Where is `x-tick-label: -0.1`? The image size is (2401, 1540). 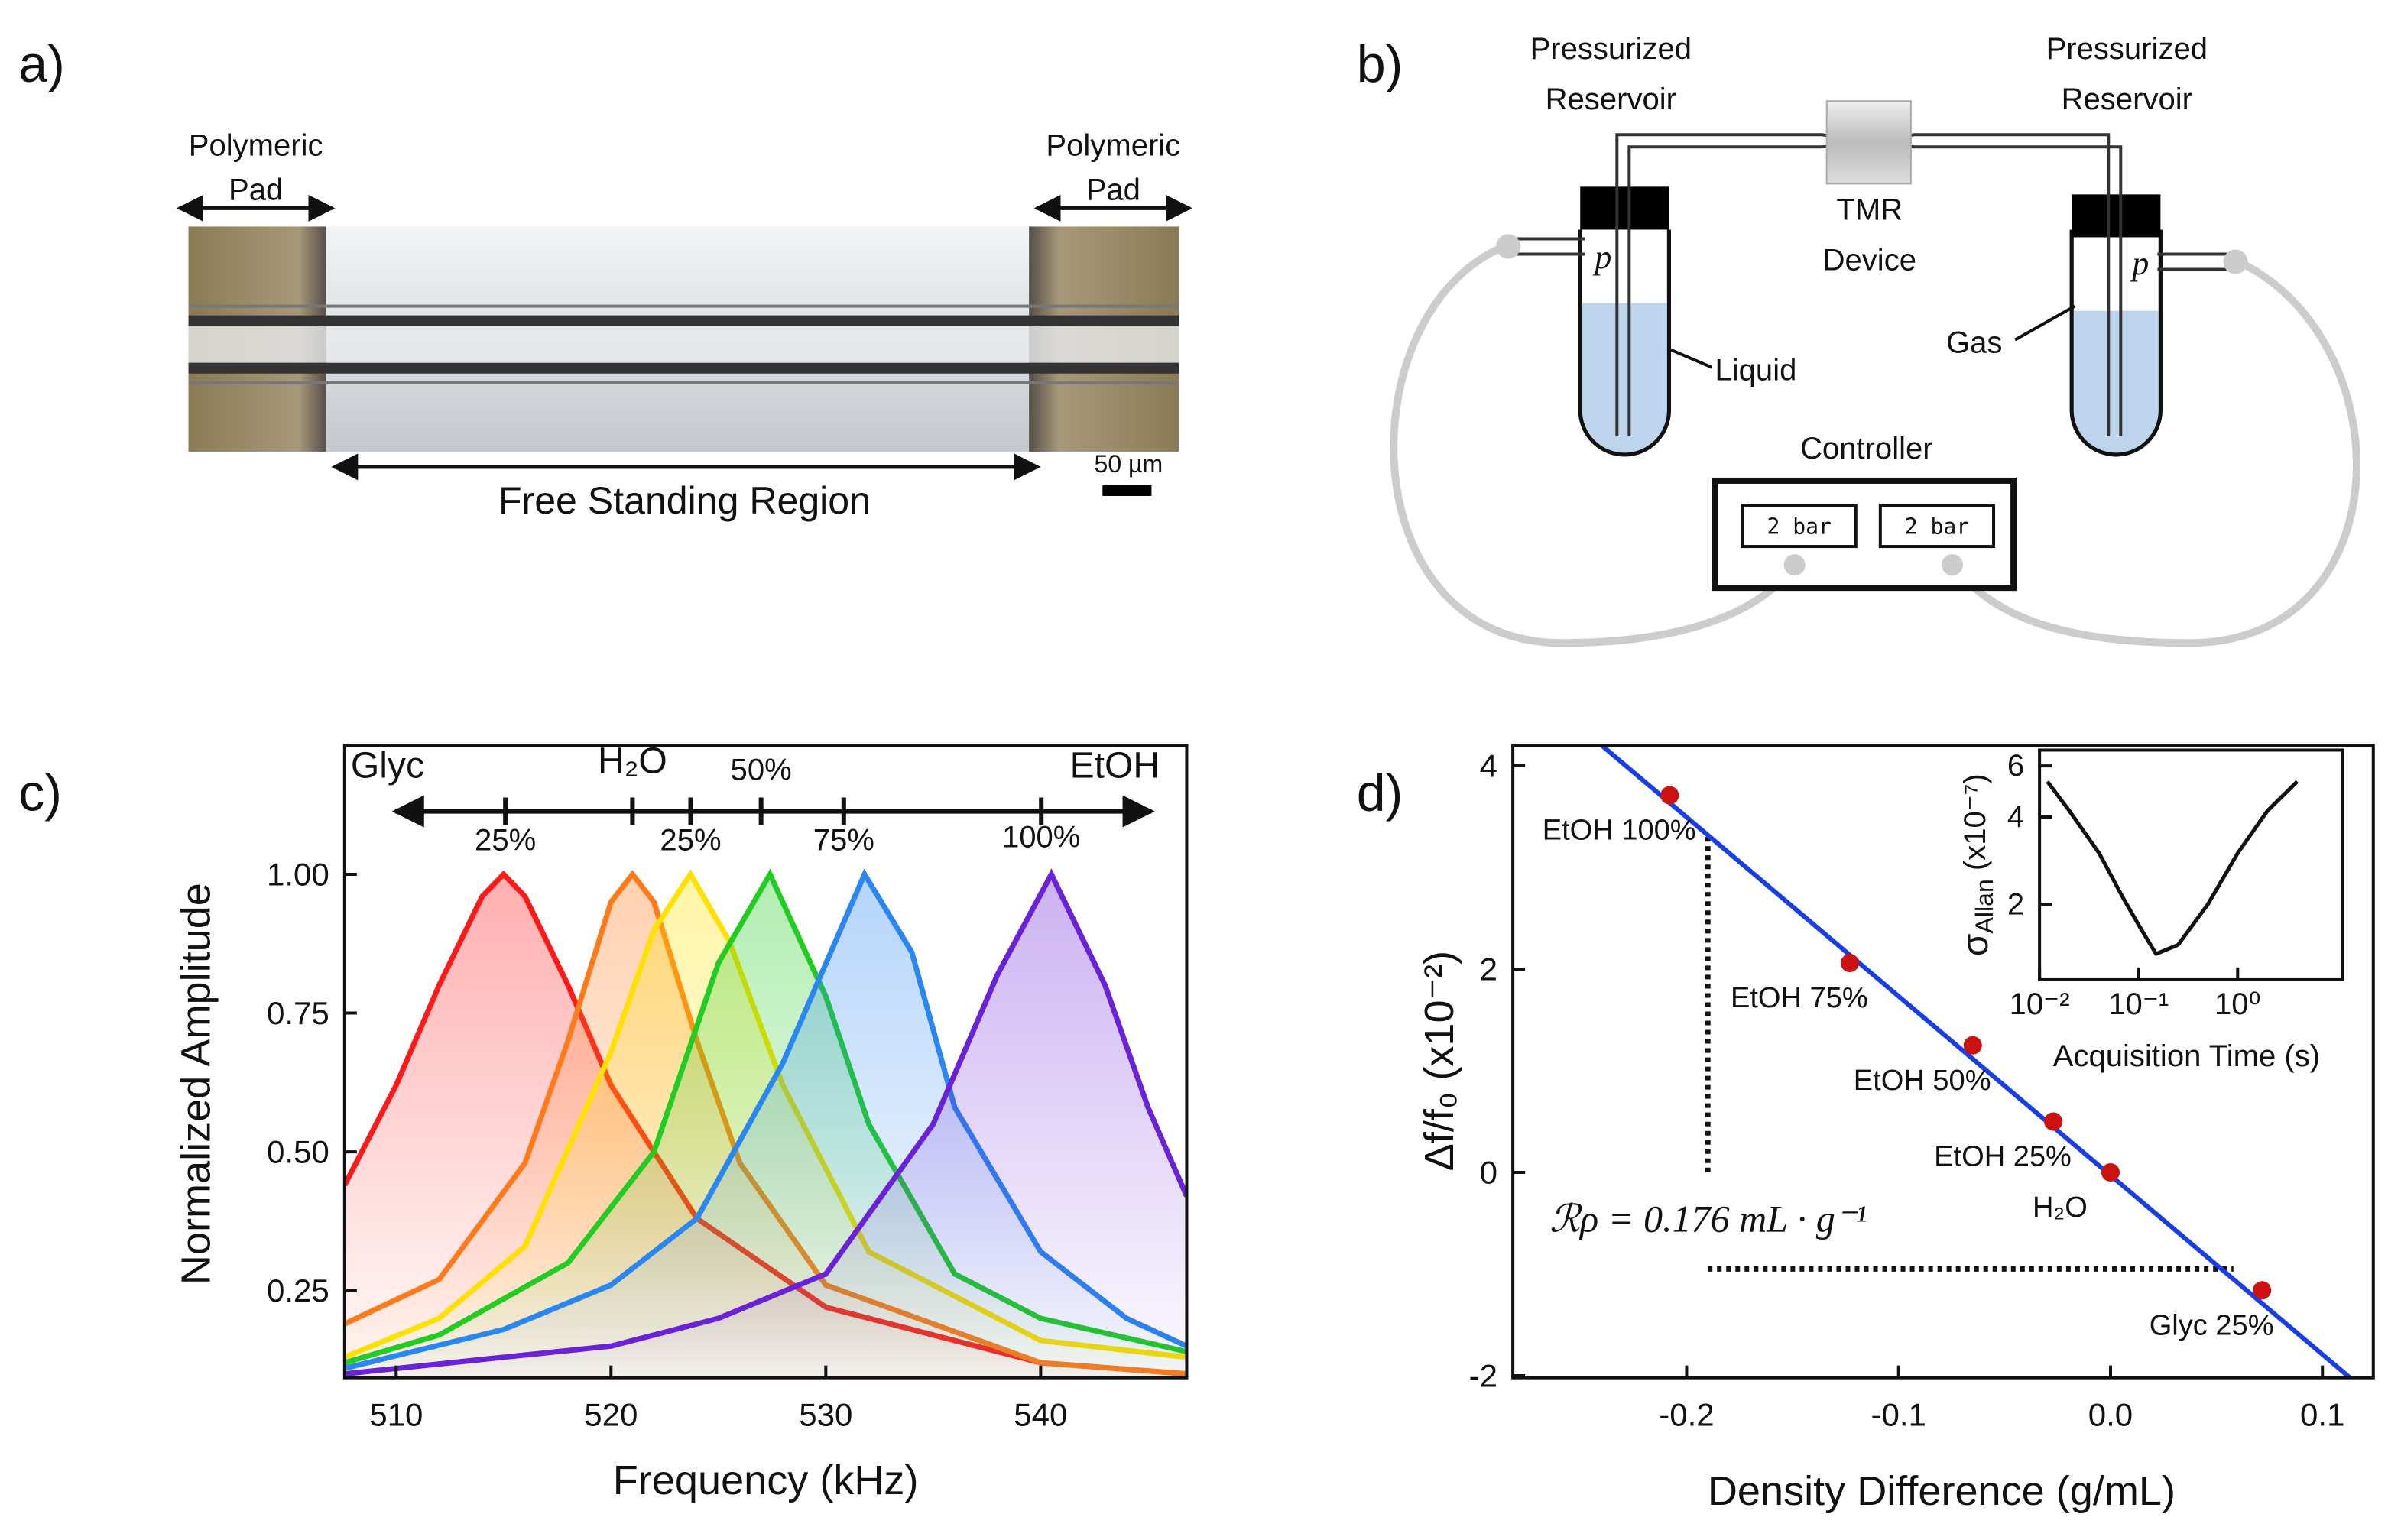
x-tick-label: -0.1 is located at coordinates (1898, 1414).